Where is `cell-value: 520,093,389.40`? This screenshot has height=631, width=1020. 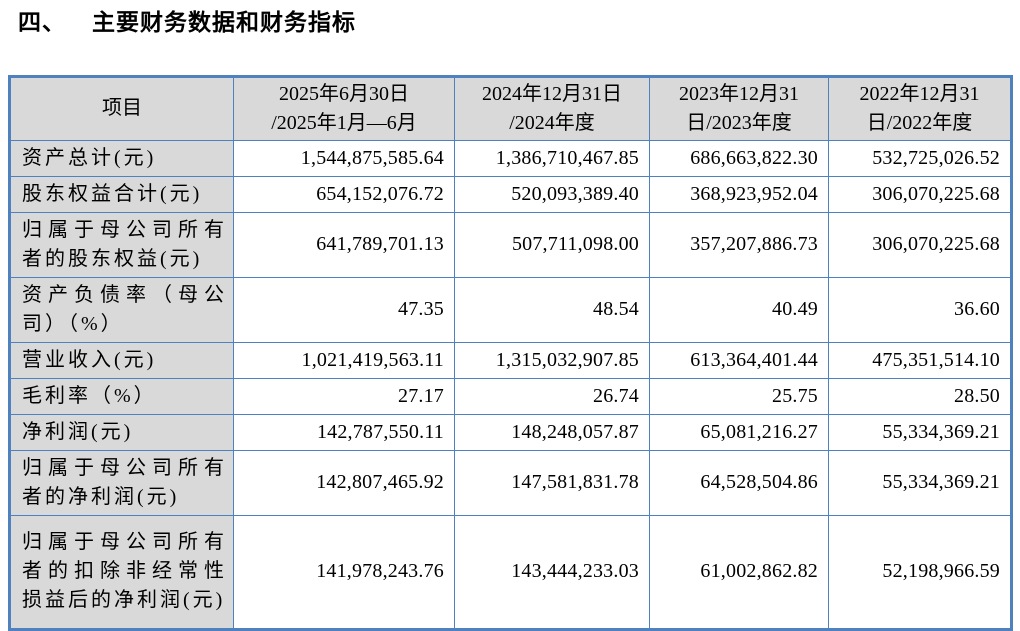
cell-value: 520,093,389.40 is located at coordinates (552, 194).